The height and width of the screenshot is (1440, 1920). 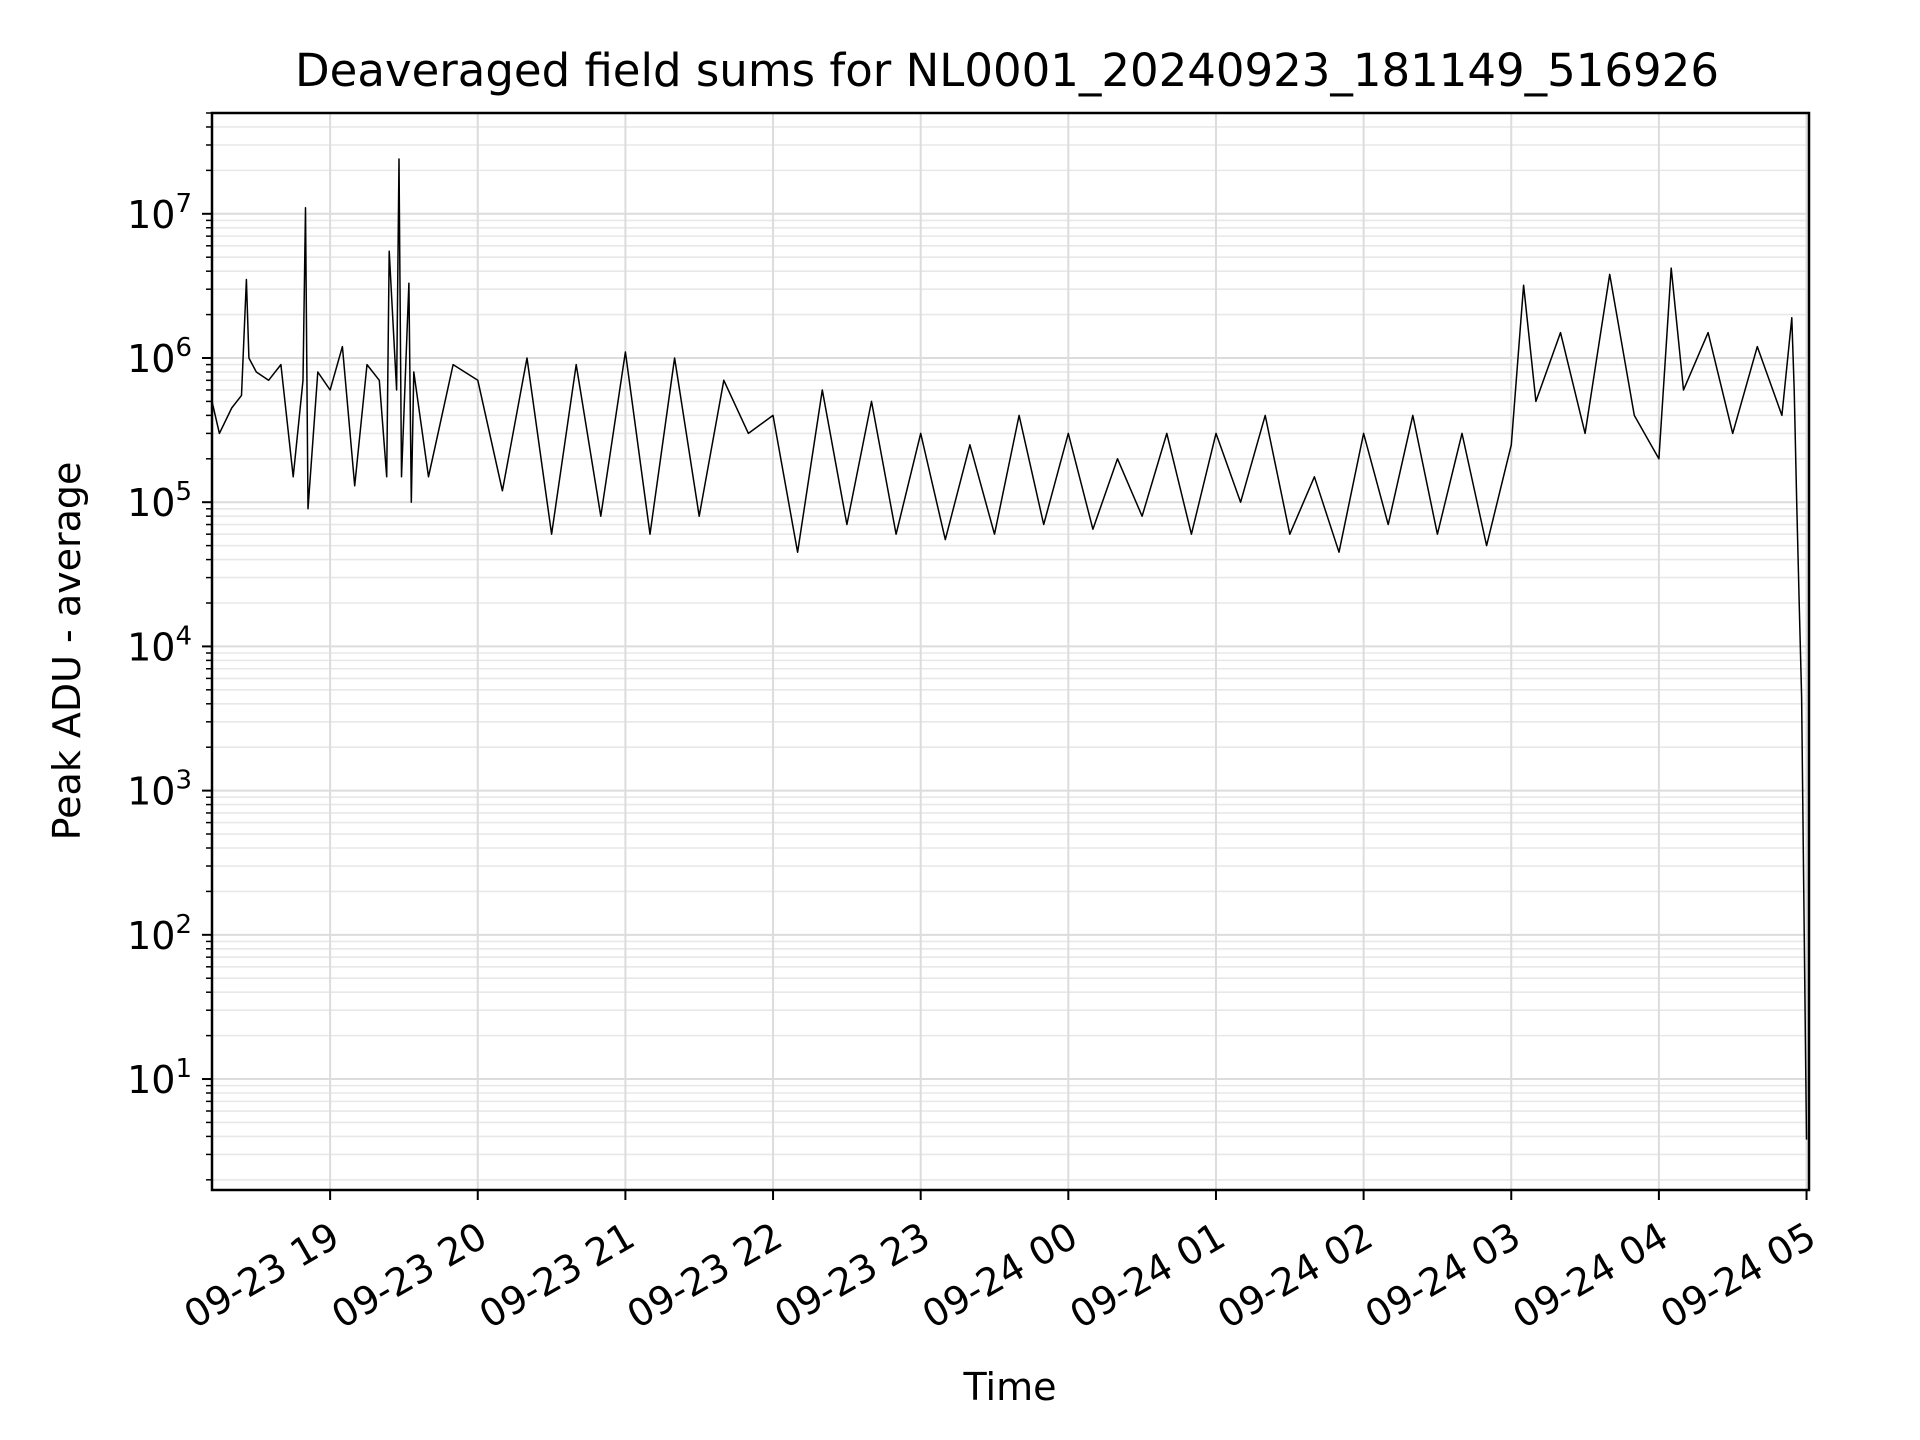 What do you see at coordinates (159, 357) in the screenshot?
I see `y-tick-label: 106` at bounding box center [159, 357].